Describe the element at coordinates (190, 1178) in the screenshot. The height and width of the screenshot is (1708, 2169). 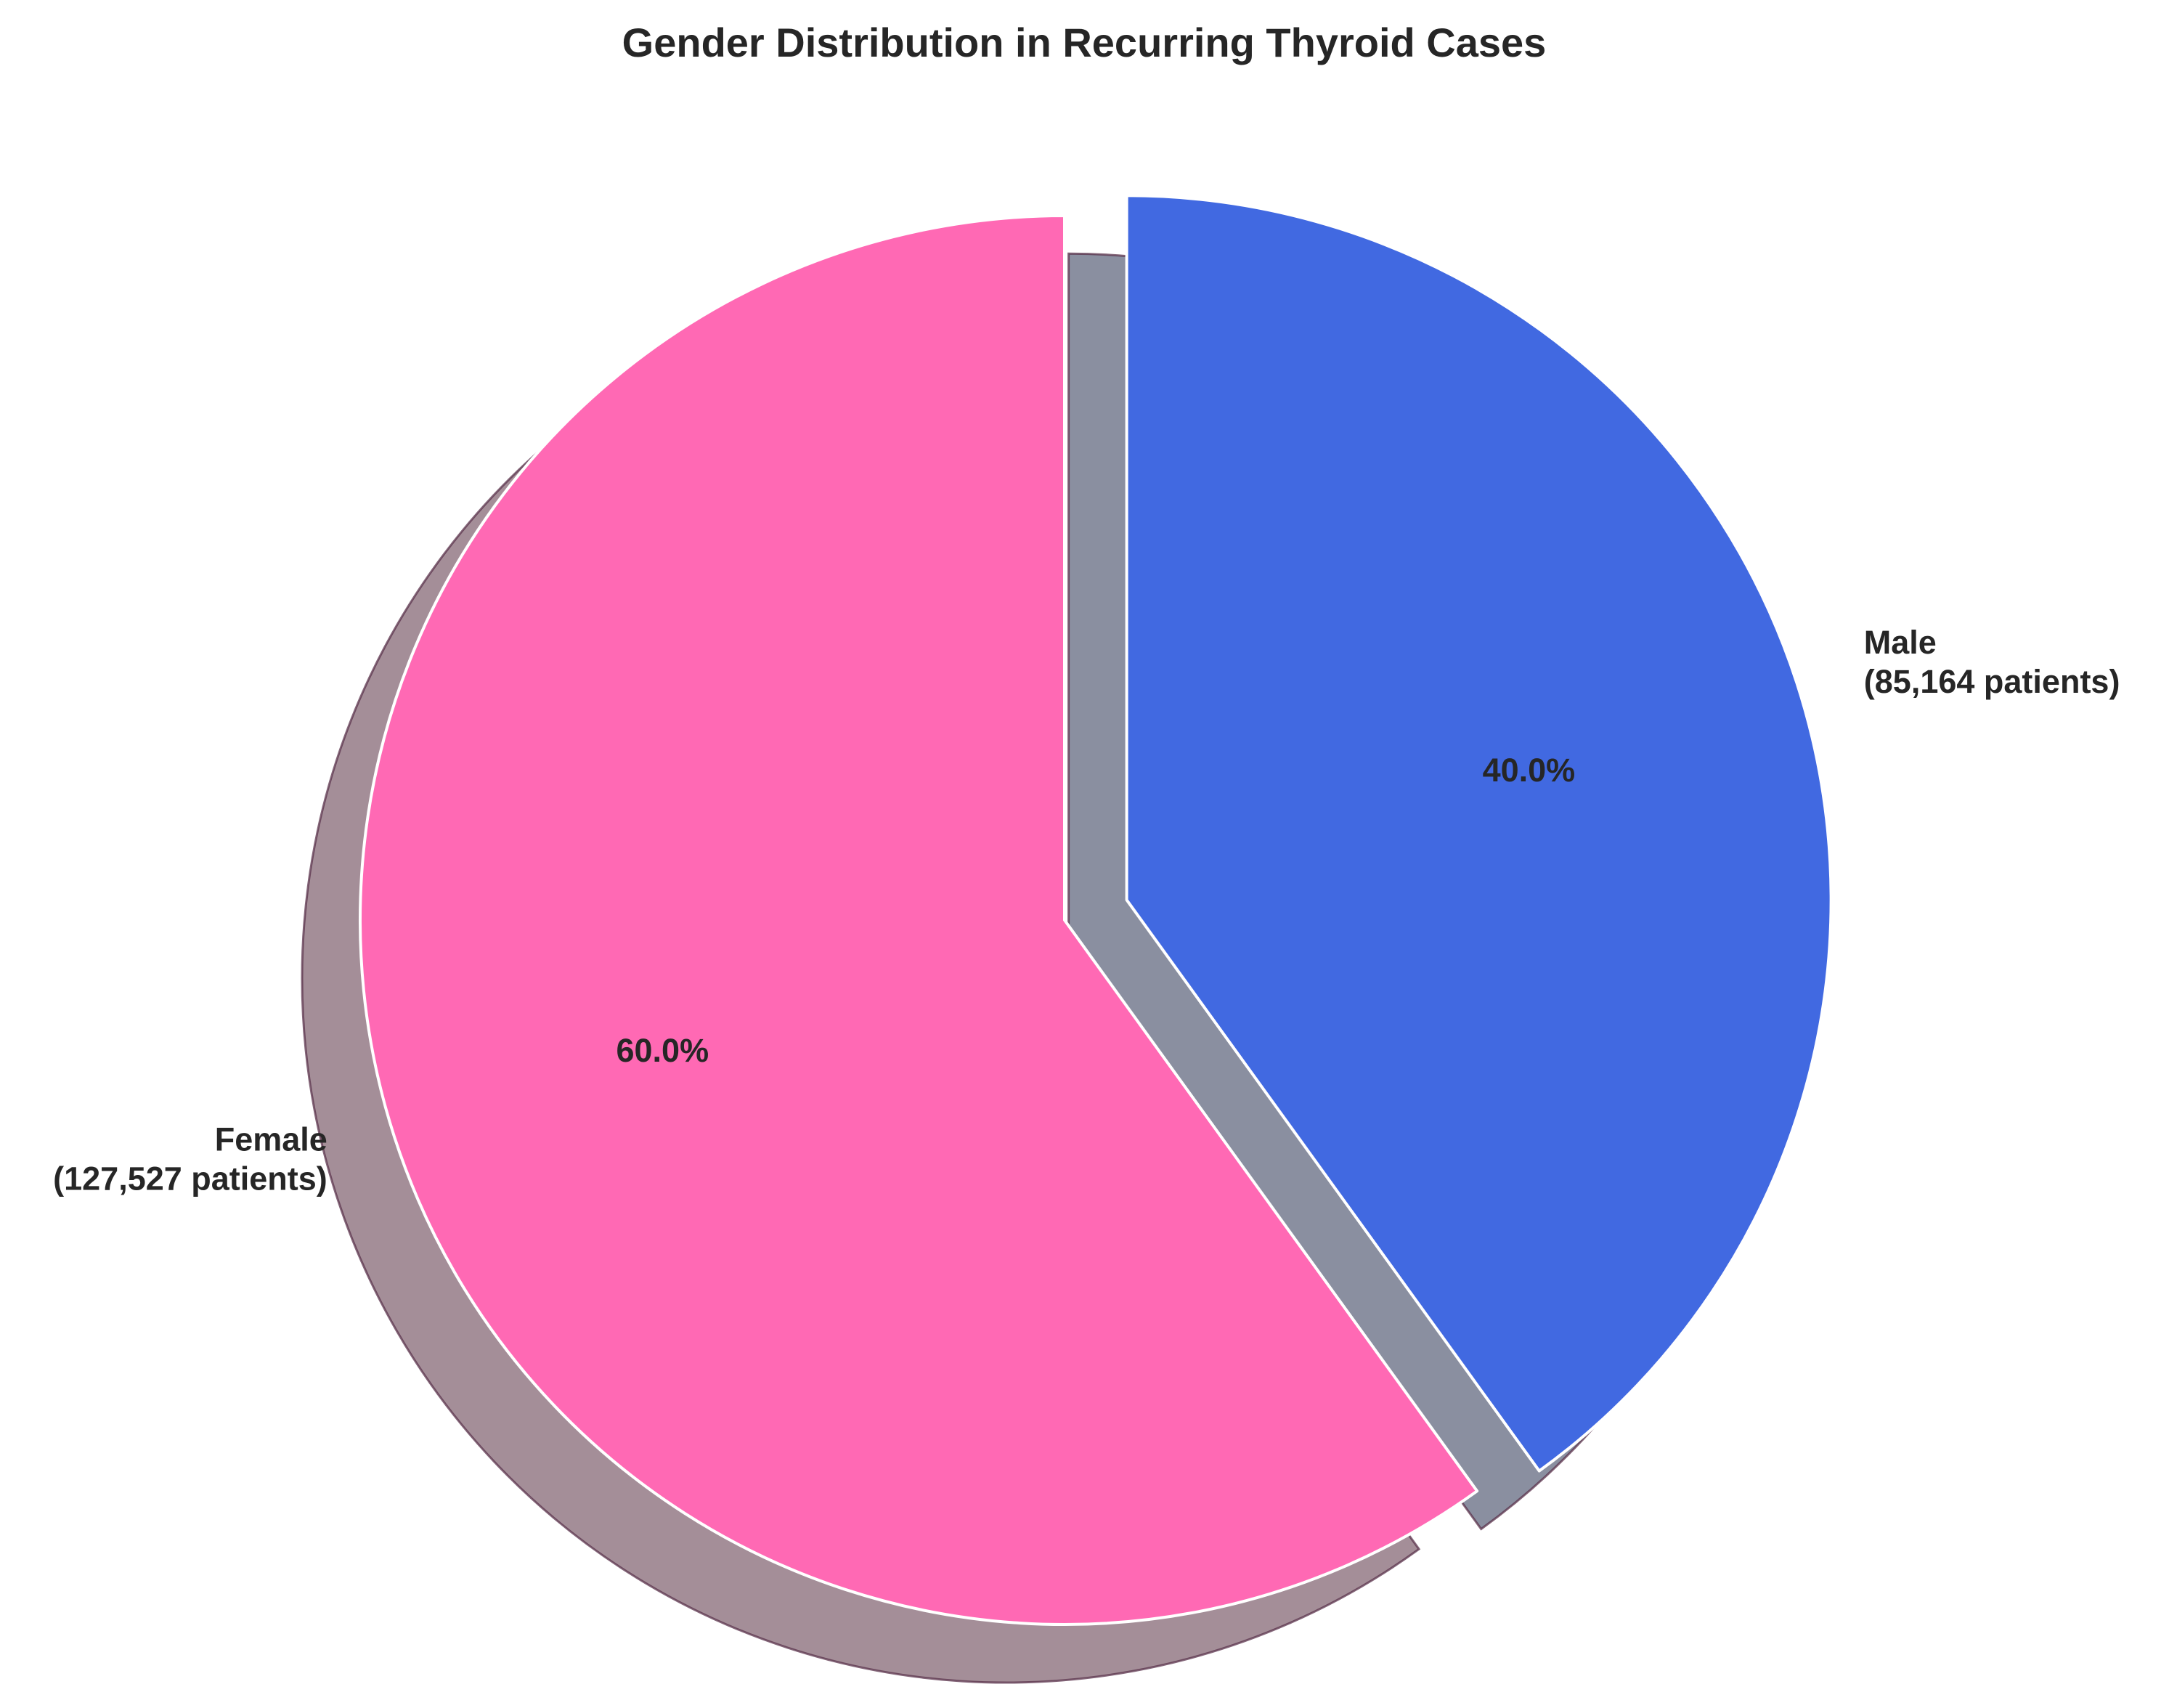
I see `slice-label-count-female: (127,527 patients)` at that location.